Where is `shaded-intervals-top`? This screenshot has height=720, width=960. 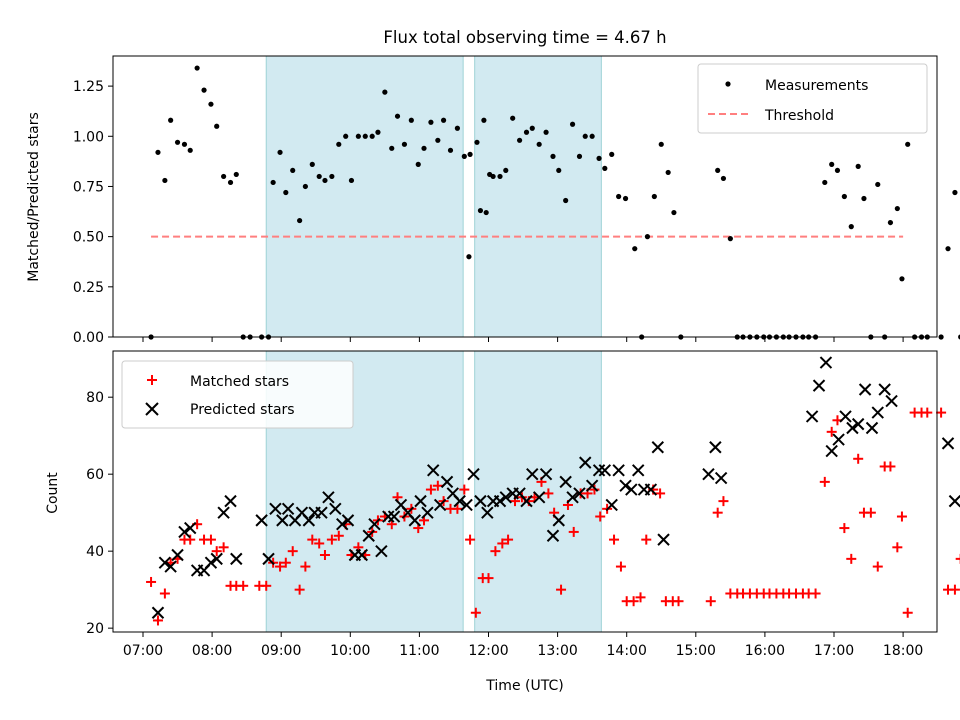 shaded-intervals-top is located at coordinates (433, 196).